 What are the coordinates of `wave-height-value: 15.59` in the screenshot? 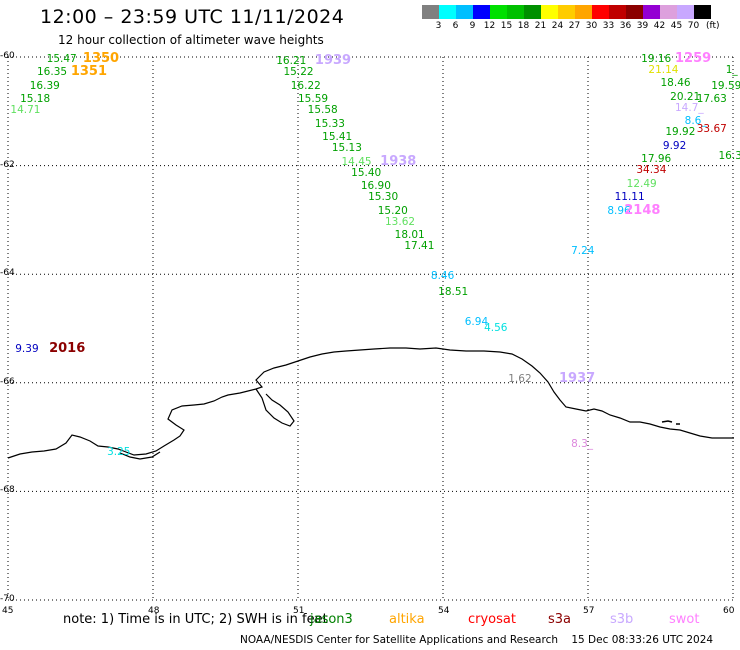 It's located at (313, 99).